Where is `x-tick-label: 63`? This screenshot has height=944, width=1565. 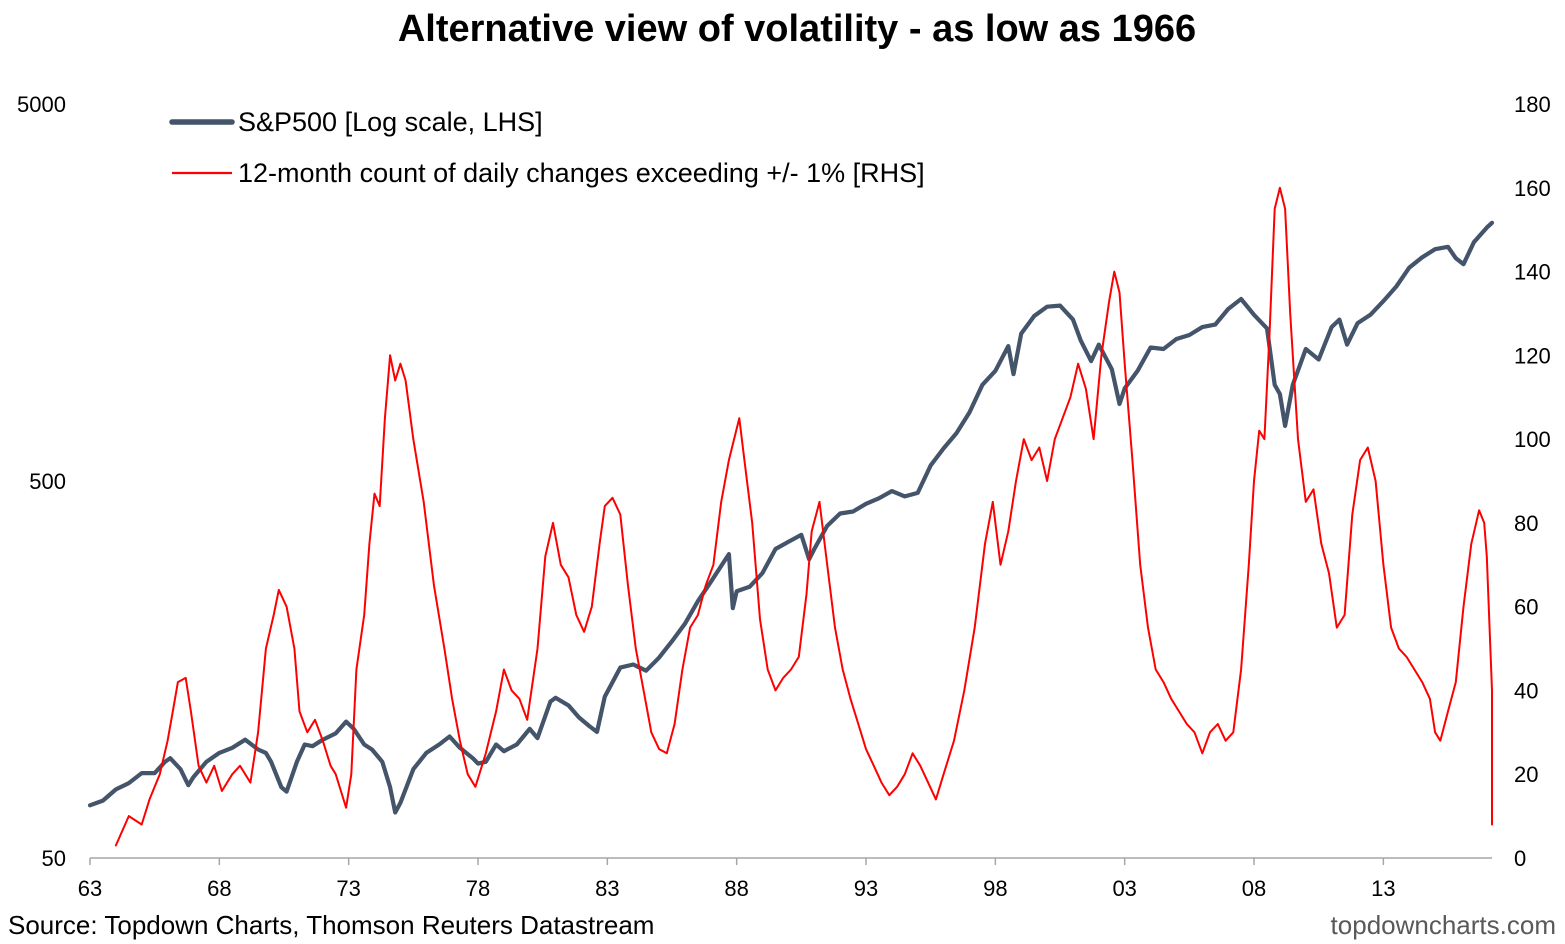
x-tick-label: 63 is located at coordinates (90, 888).